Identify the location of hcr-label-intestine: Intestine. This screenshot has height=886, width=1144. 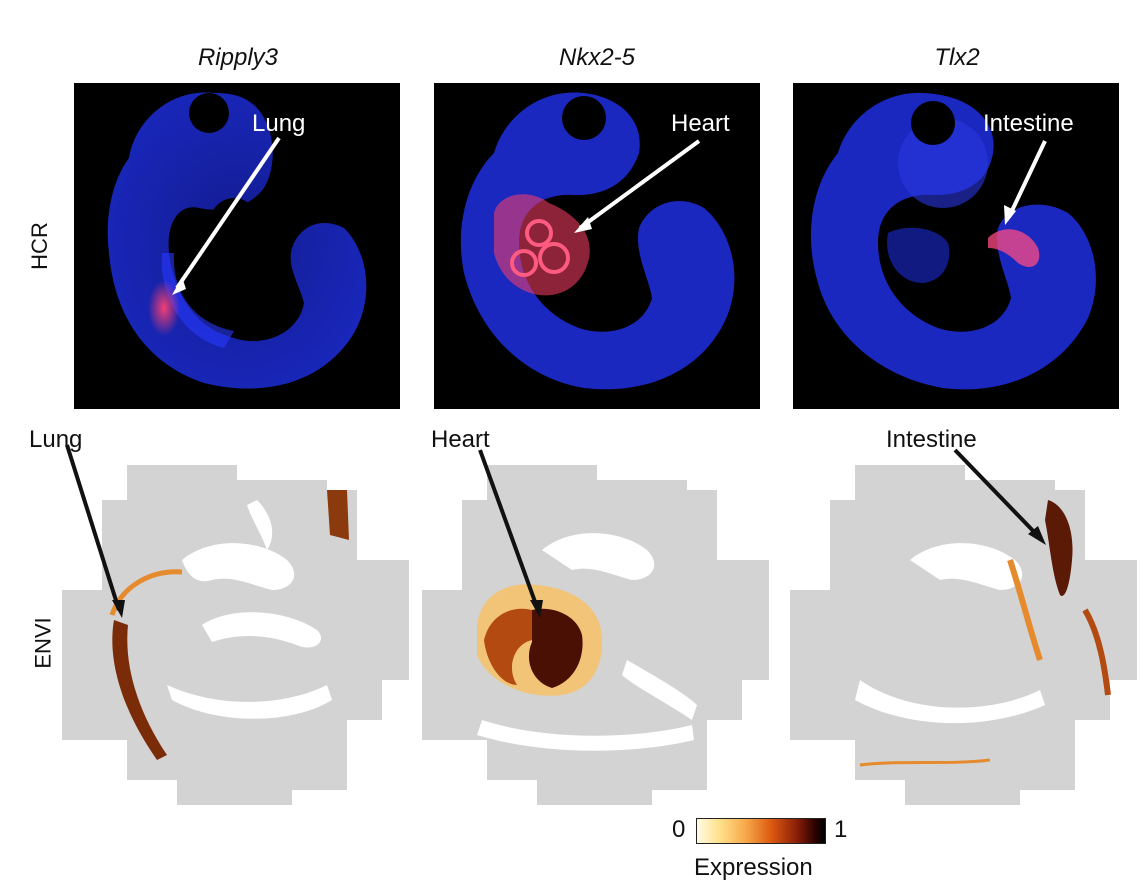
(1028, 123).